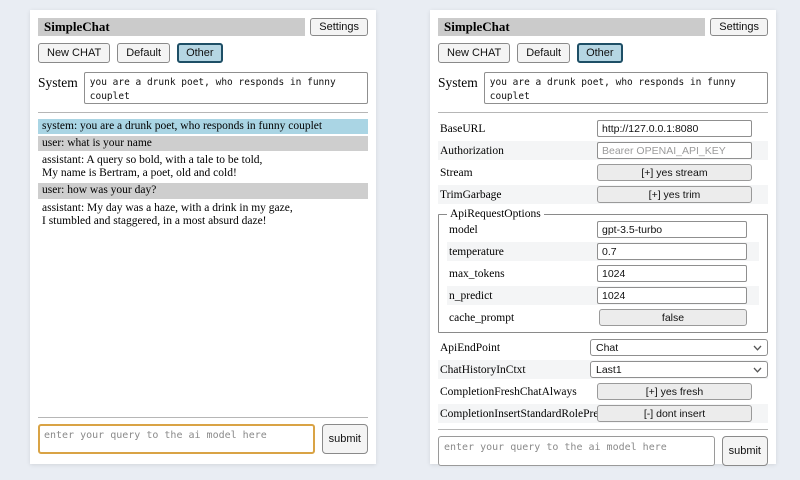 Image resolution: width=800 pixels, height=480 pixels. Describe the element at coordinates (672, 295) in the screenshot. I see `setting-input-n-predict` at that location.